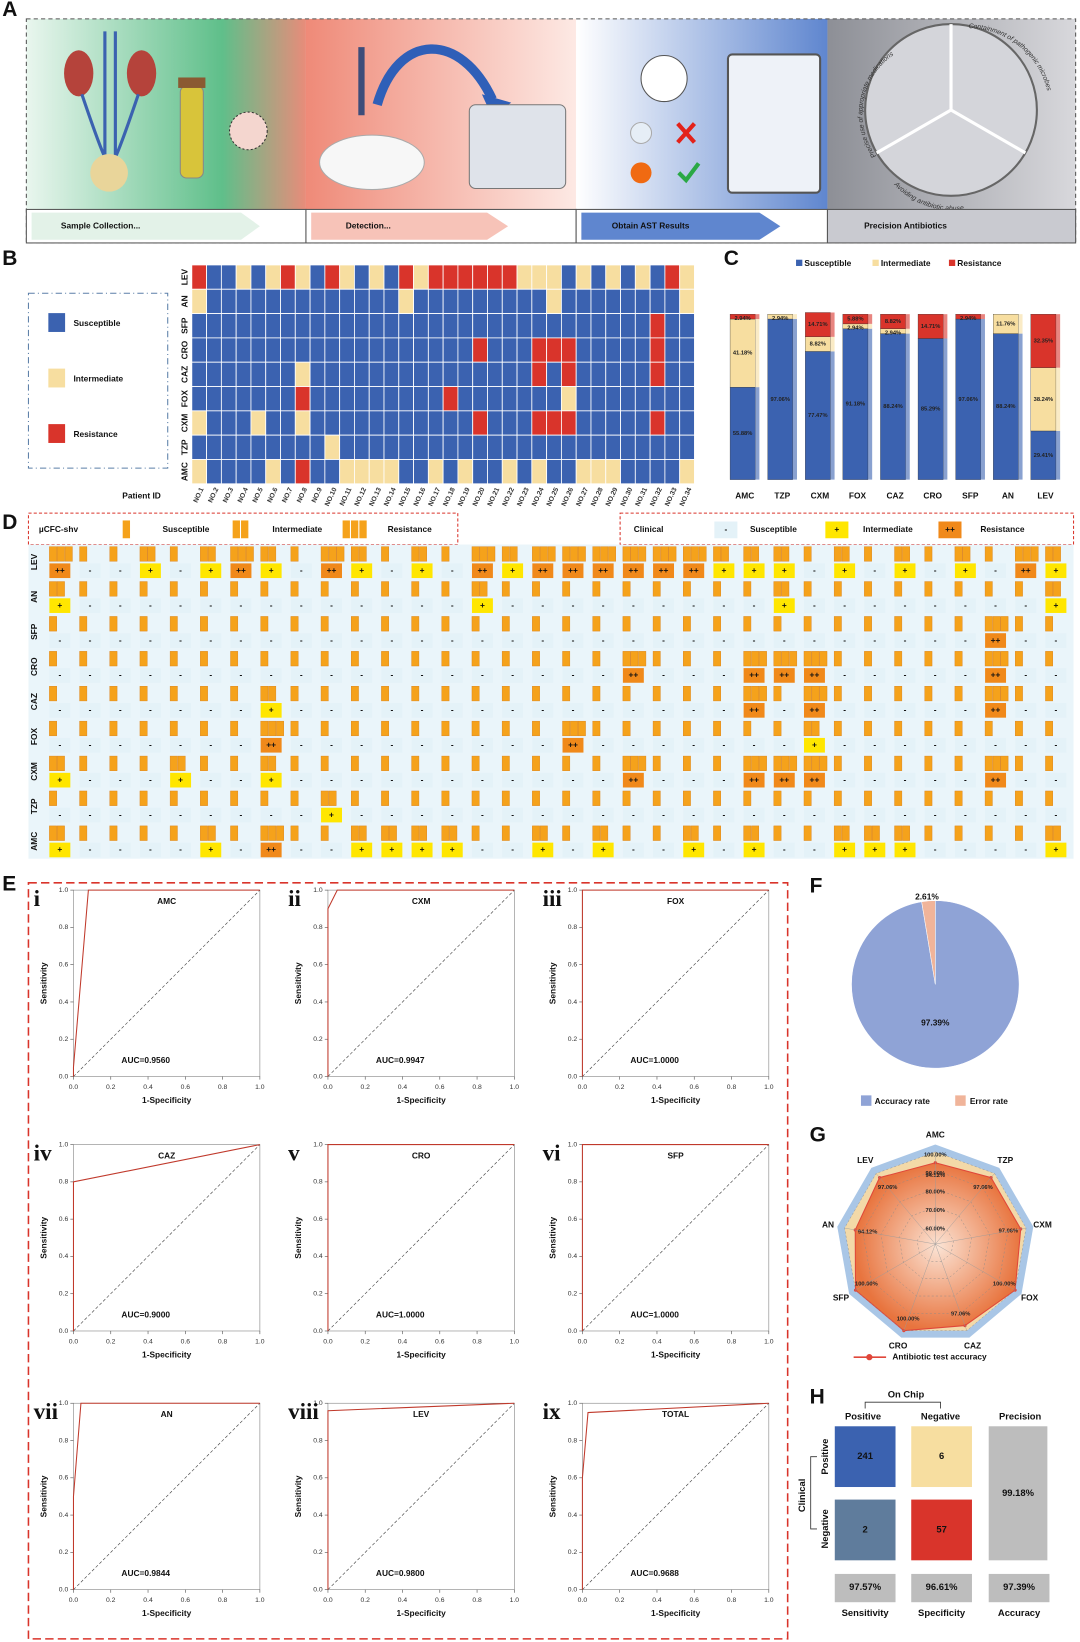 The width and height of the screenshot is (1080, 1642). Describe the element at coordinates (185, 529) in the screenshot. I see `chip-legend-label: Susceptible` at that location.